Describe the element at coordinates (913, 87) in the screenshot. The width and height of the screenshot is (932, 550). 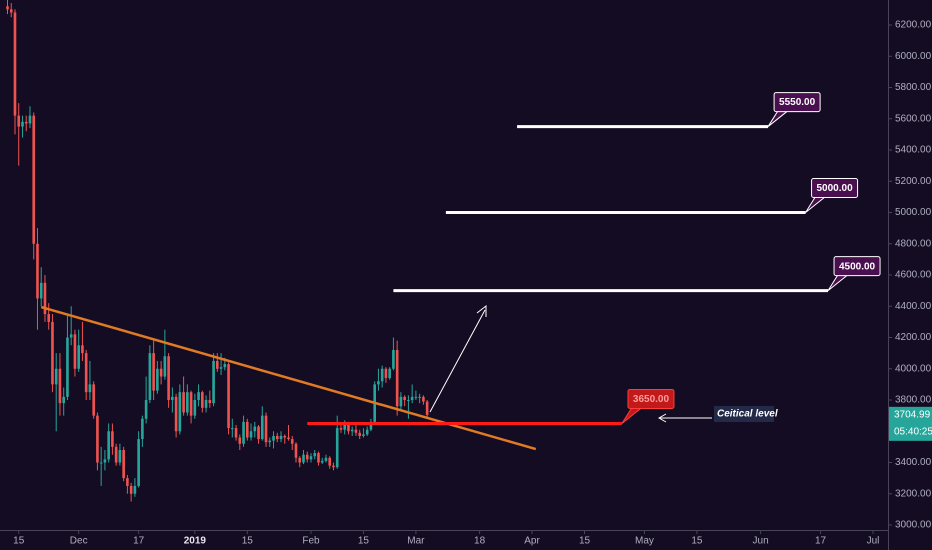
I see `y-tick-label: 5800.00` at that location.